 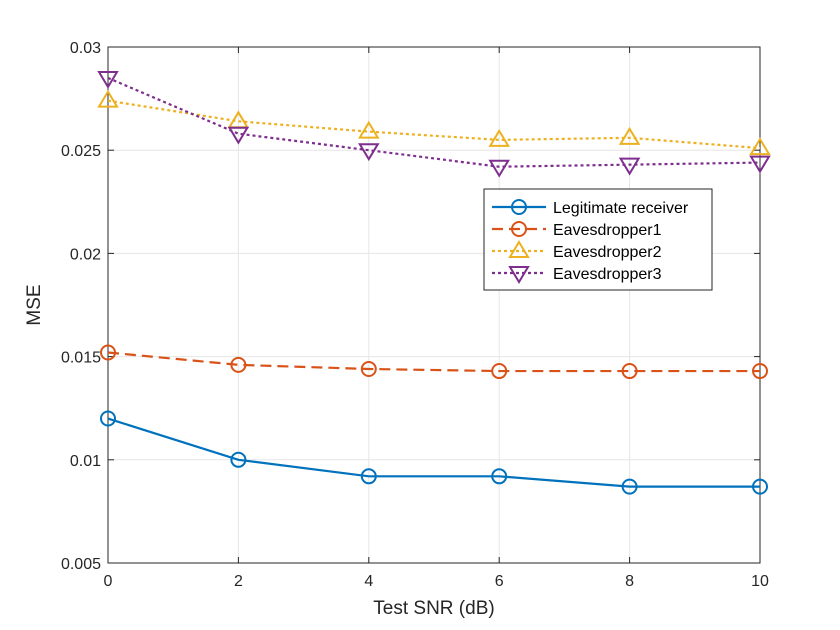 What do you see at coordinates (621, 208) in the screenshot?
I see `legend-label: Legitimate receiver` at bounding box center [621, 208].